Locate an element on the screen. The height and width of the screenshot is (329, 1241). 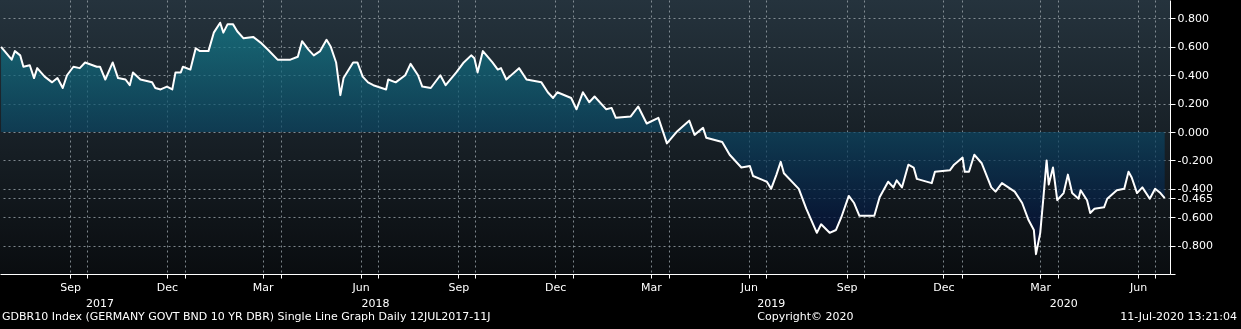
x2-tick-label: 2020 is located at coordinates (1063, 303).